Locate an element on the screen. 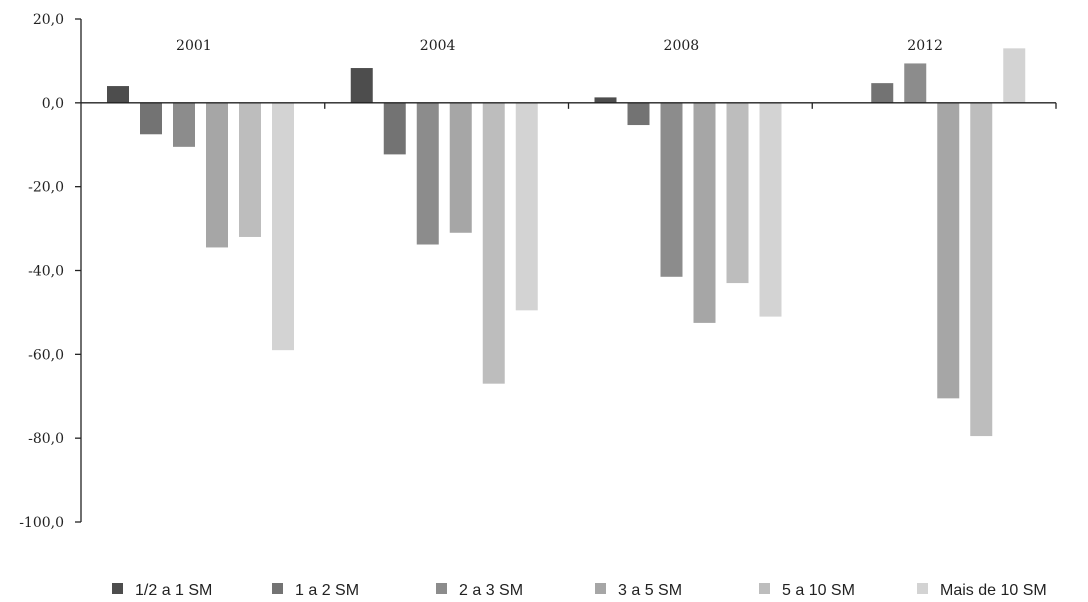  y-tick-label: -80,0 is located at coordinates (46, 439).